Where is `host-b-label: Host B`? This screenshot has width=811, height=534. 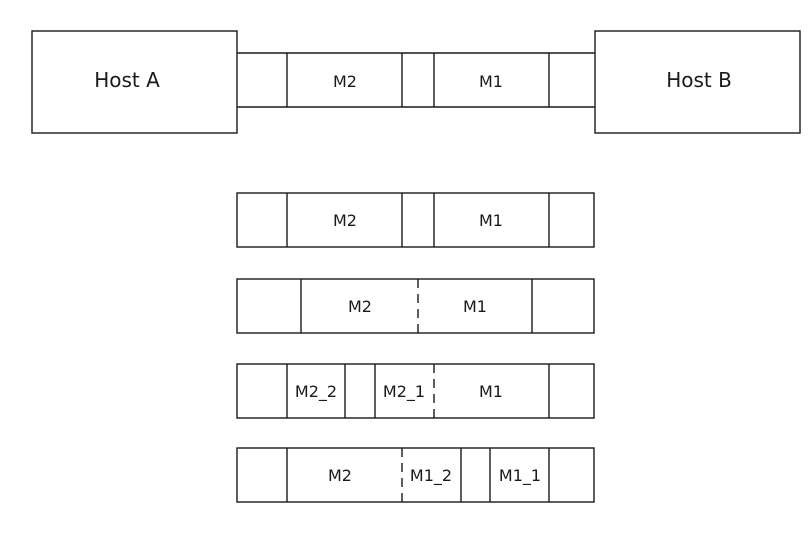
host-b-label: Host B is located at coordinates (699, 80).